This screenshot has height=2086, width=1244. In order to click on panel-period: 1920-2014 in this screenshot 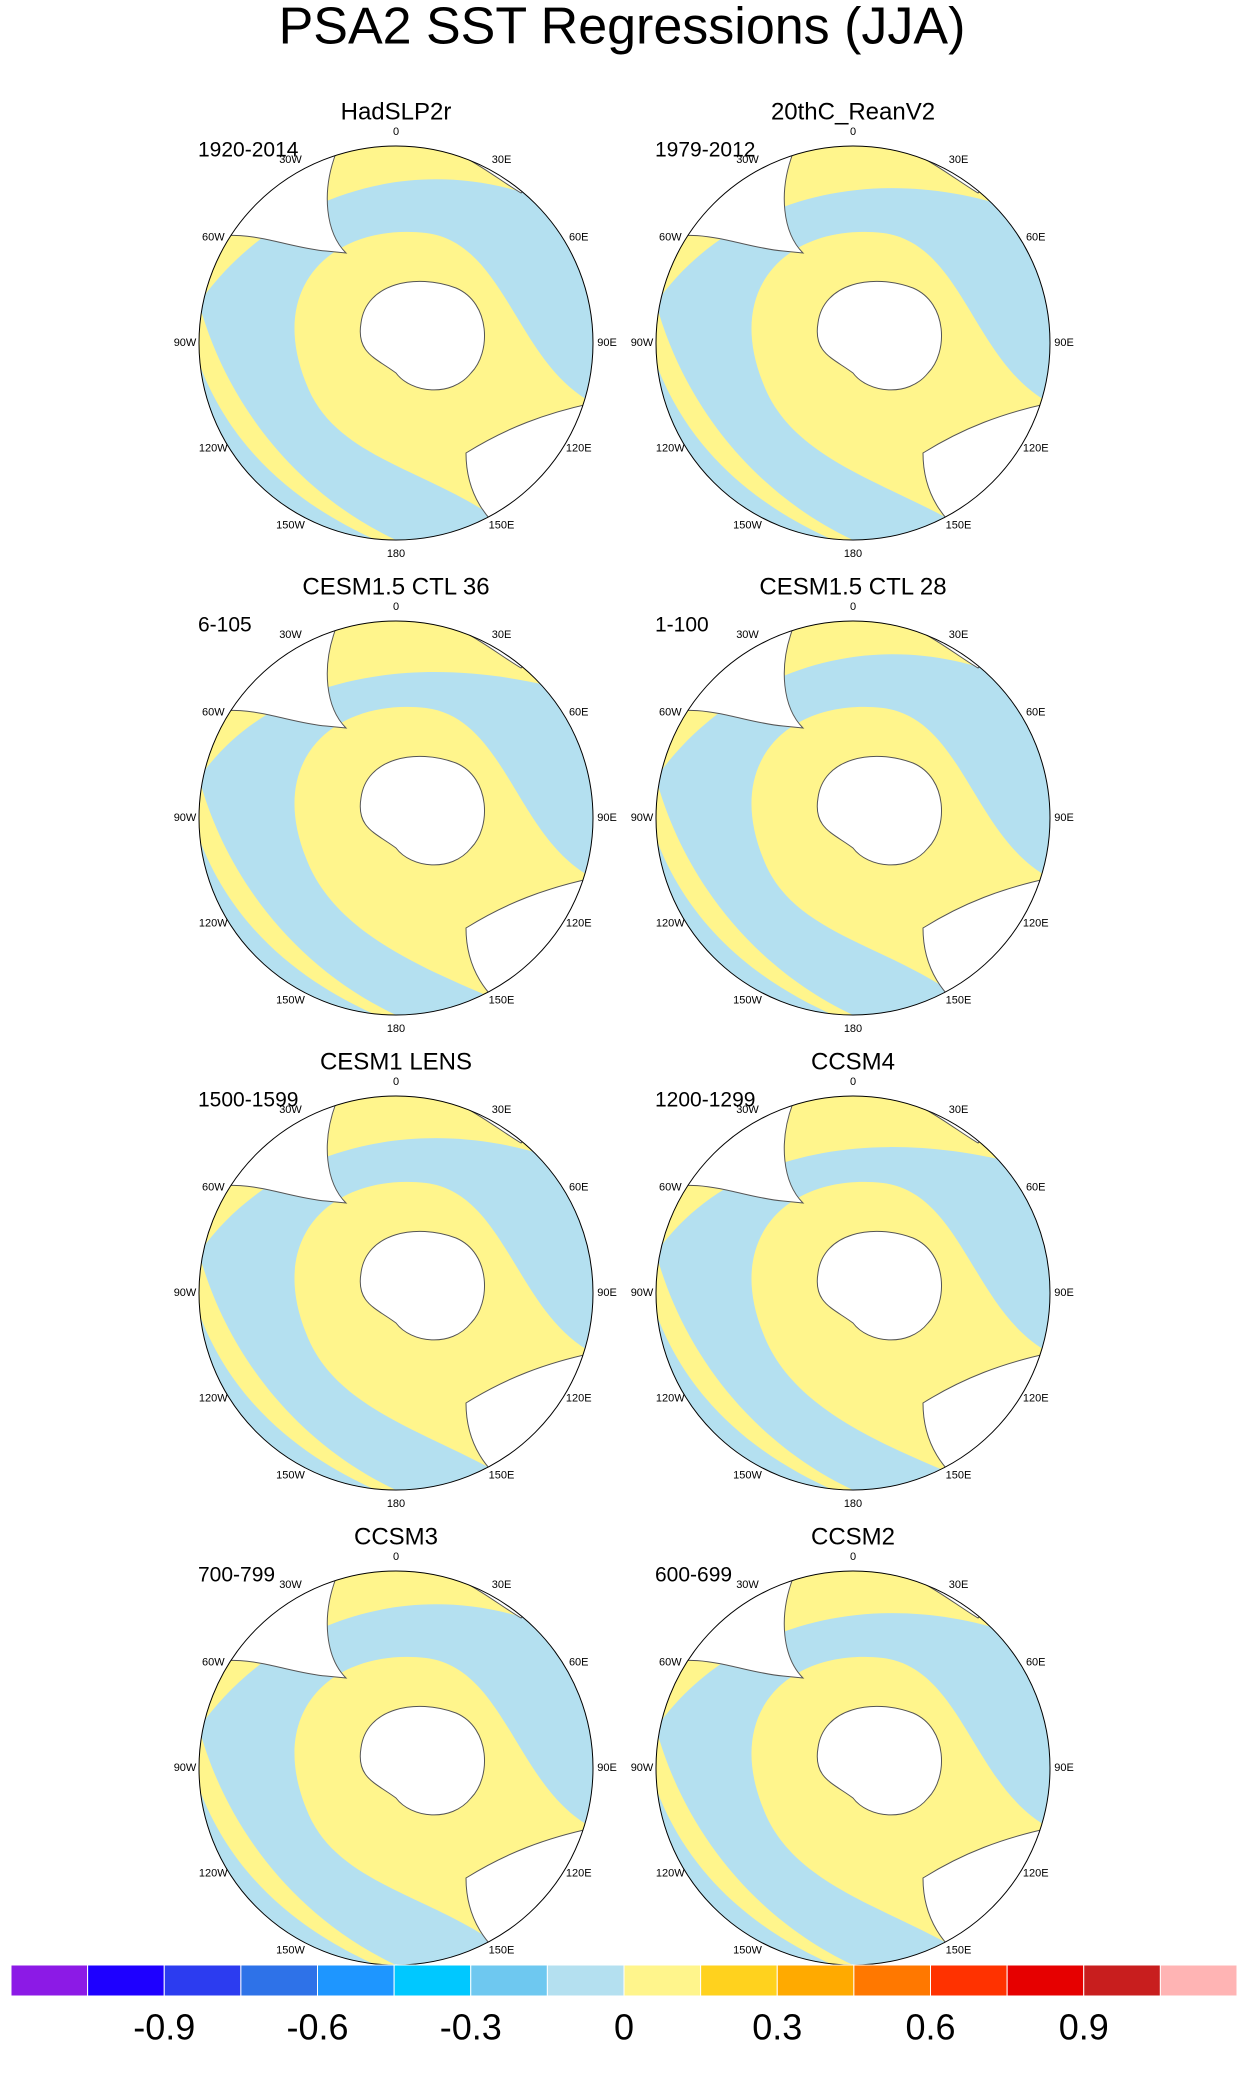, I will do `click(248, 150)`.